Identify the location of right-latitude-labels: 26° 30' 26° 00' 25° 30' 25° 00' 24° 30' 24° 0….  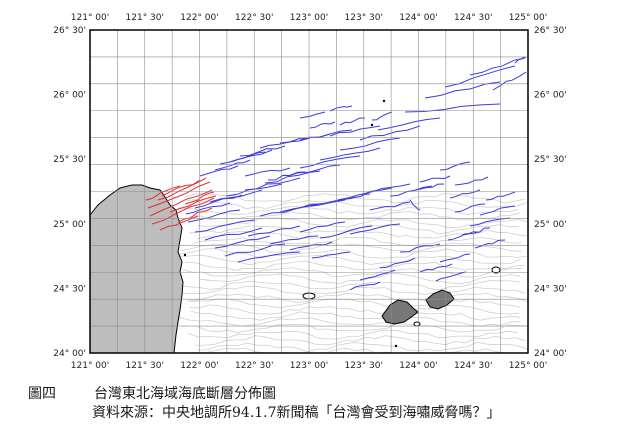
(550, 192).